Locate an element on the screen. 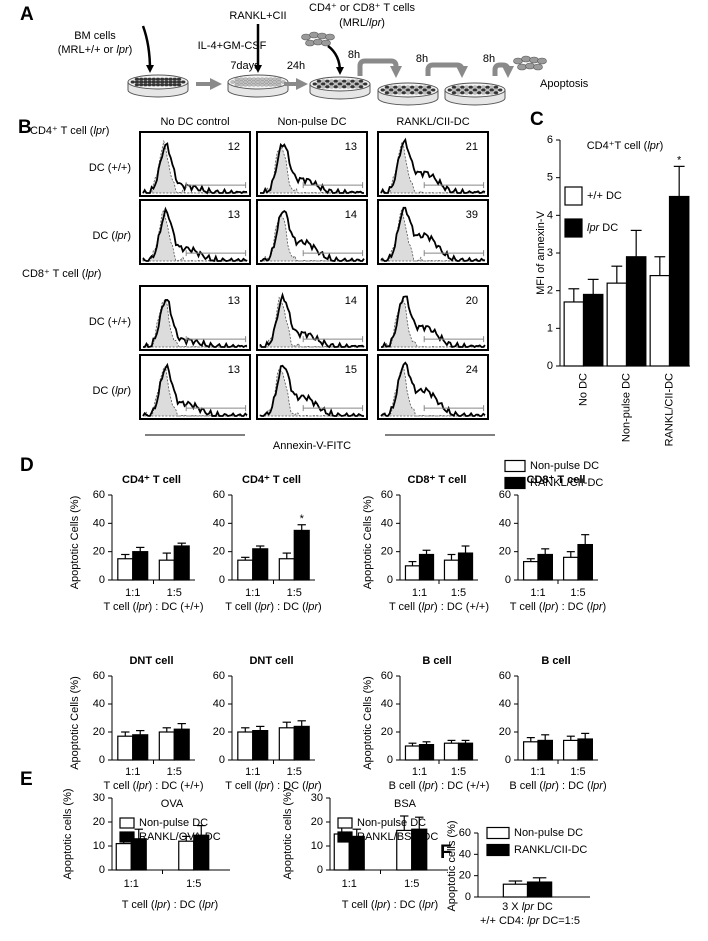  x-axis-label: B cell (lpr) : DC (lpr) is located at coordinates (557, 786).